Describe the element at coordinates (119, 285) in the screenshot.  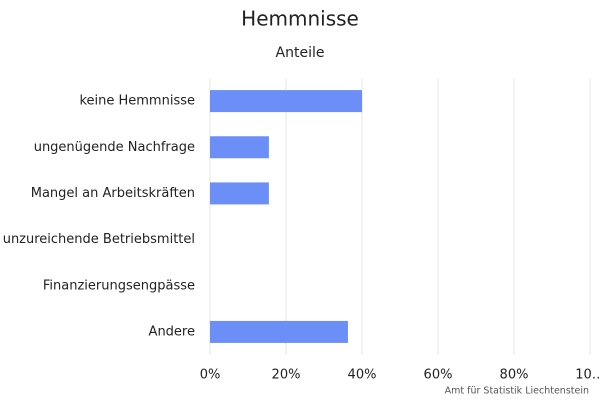
I see `y-tick-label: Finanzierungsengpässe` at that location.